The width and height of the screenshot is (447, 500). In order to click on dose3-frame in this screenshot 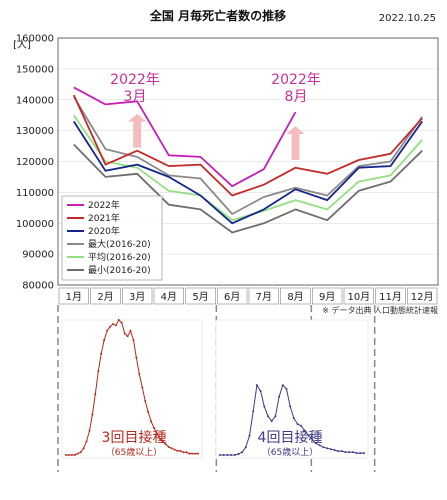, I will do `click(132, 389)`.